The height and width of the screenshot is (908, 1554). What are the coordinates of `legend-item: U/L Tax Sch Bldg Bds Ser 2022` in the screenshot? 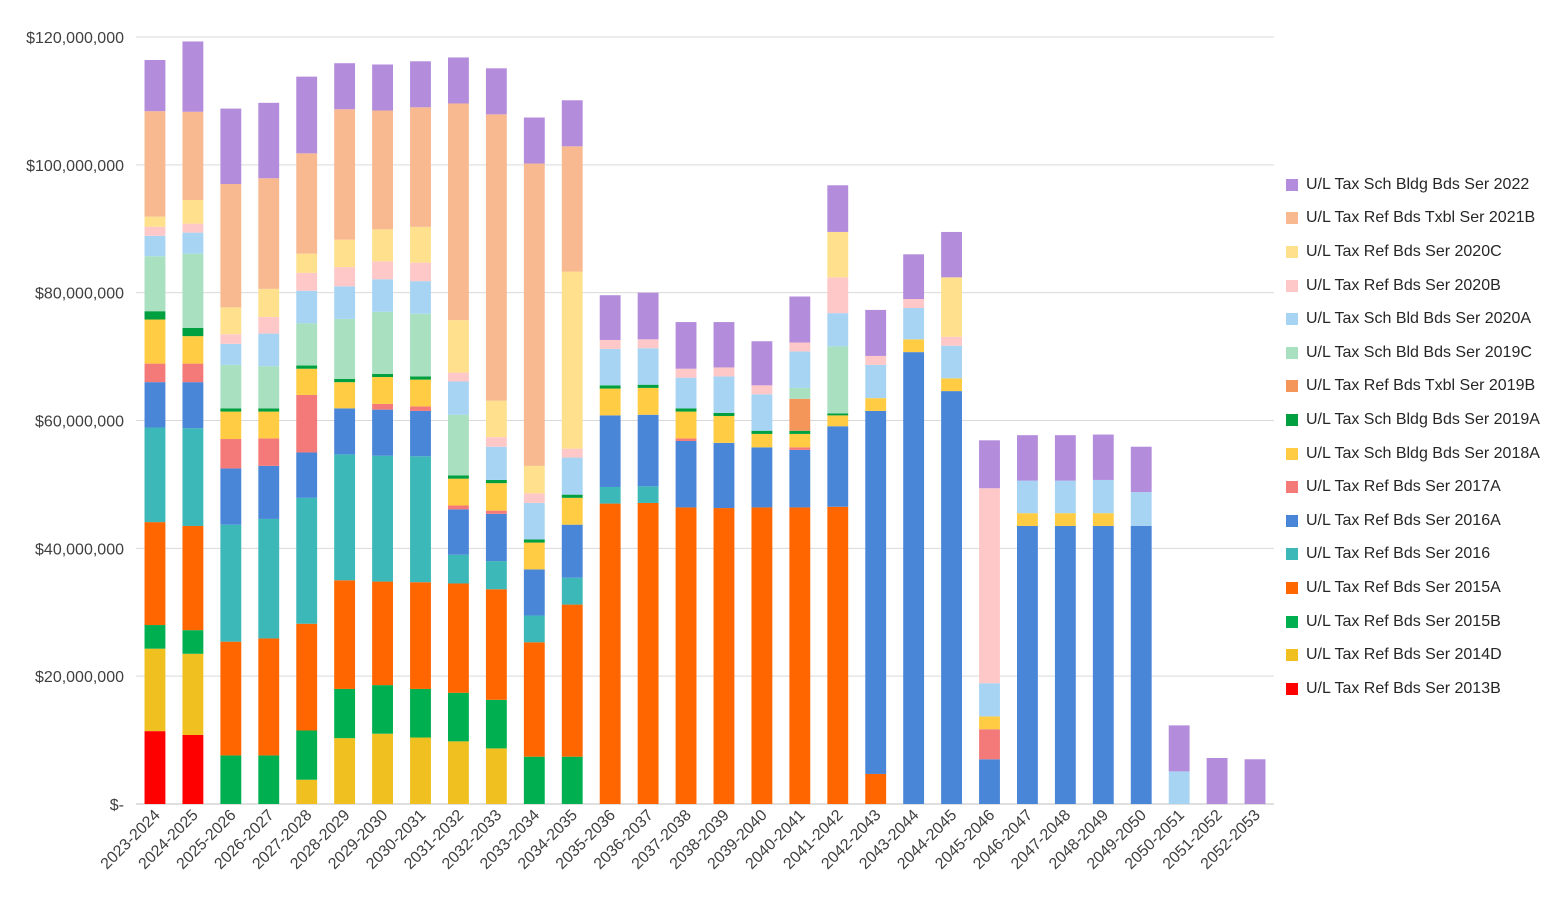 It's located at (1413, 185).